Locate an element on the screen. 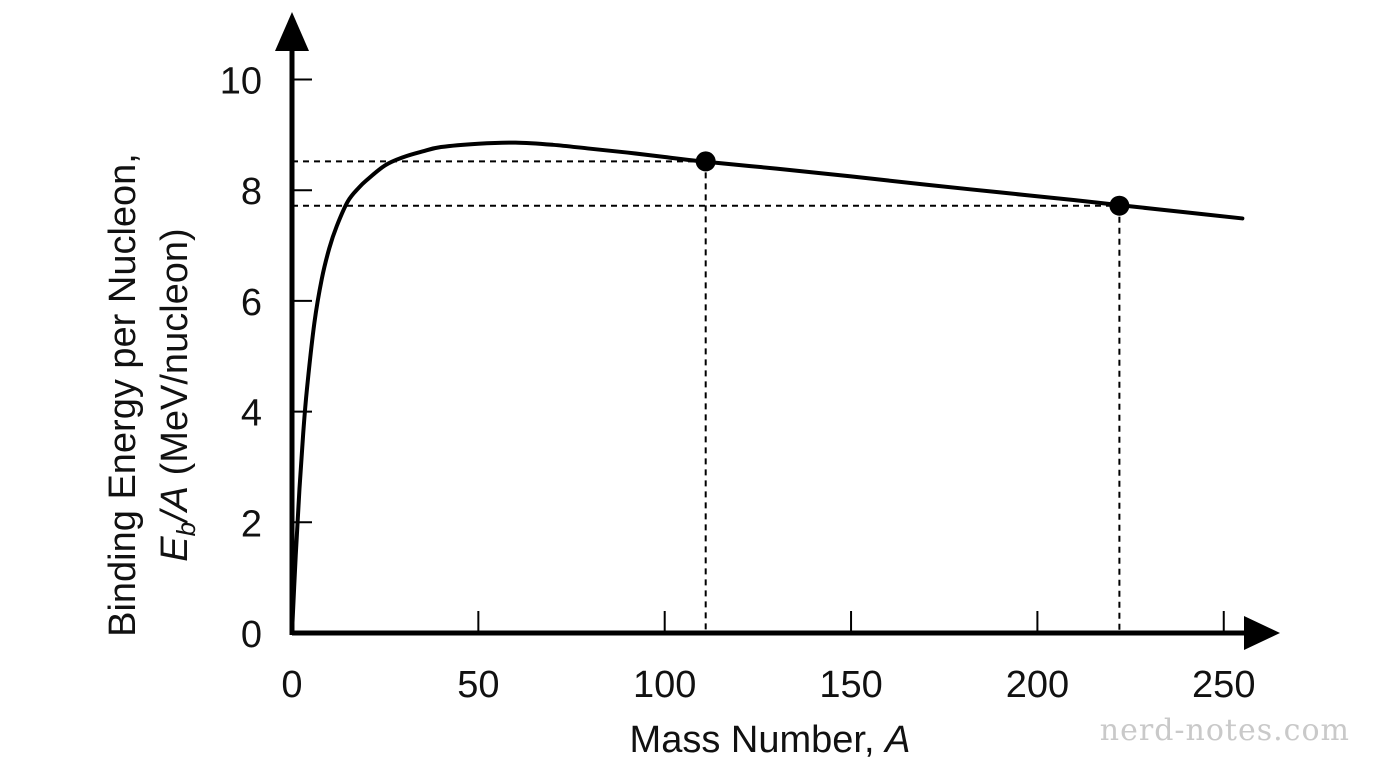  y-axis-label-line2: Eb/A (MeV/nucleon) is located at coordinates (177, 394).